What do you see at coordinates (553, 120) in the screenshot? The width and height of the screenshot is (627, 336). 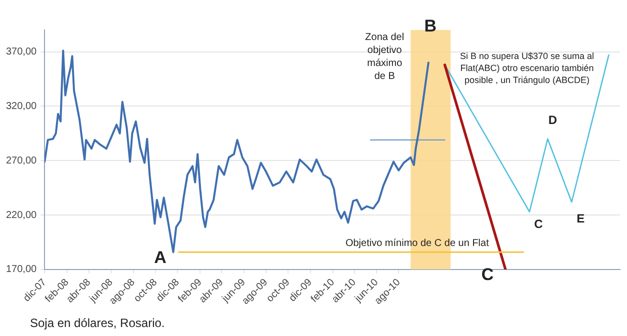 I see `annotation: D` at bounding box center [553, 120].